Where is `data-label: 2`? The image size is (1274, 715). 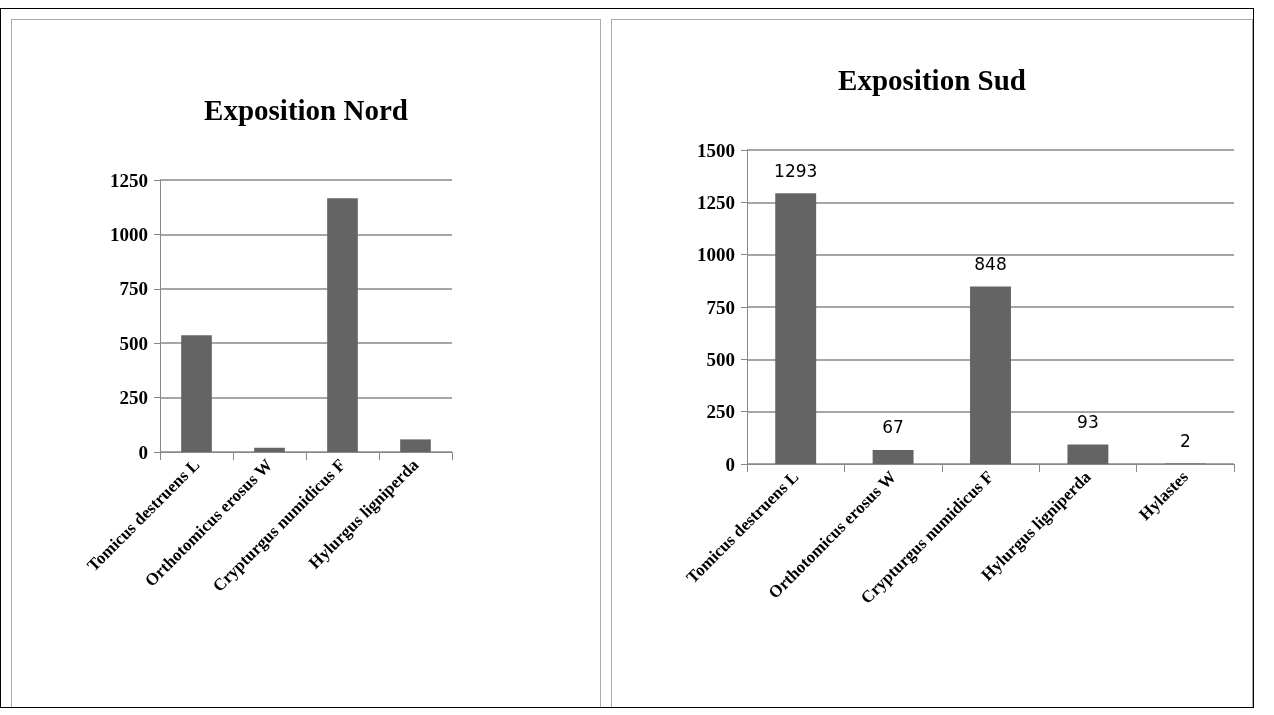
data-label: 2 is located at coordinates (1185, 441).